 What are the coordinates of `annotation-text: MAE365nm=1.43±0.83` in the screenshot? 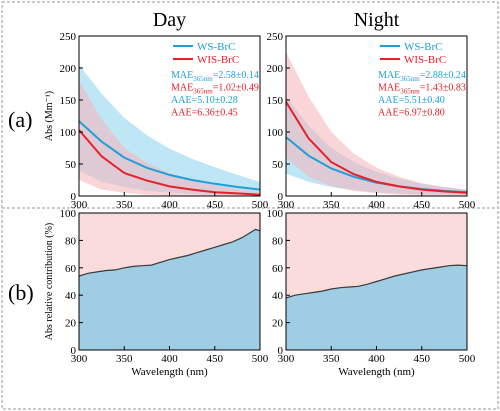 It's located at (422, 89).